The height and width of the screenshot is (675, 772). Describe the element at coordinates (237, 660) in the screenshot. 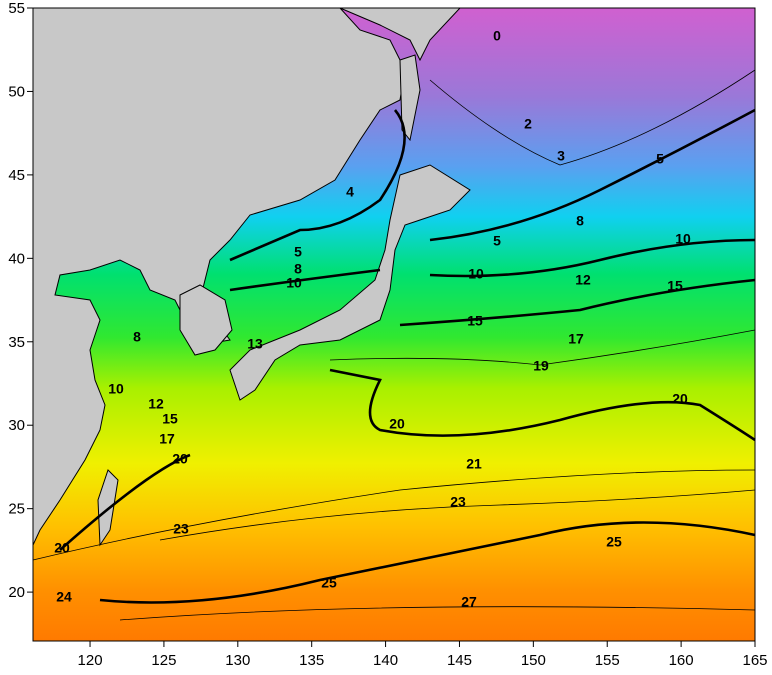

I see `x-tick-label: 130` at that location.